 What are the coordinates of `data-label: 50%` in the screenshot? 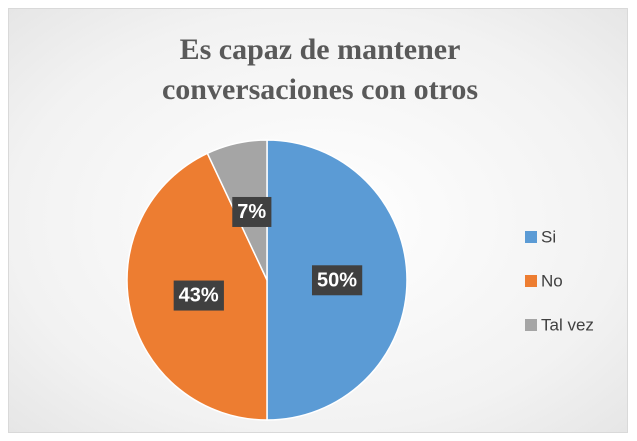 It's located at (337, 280).